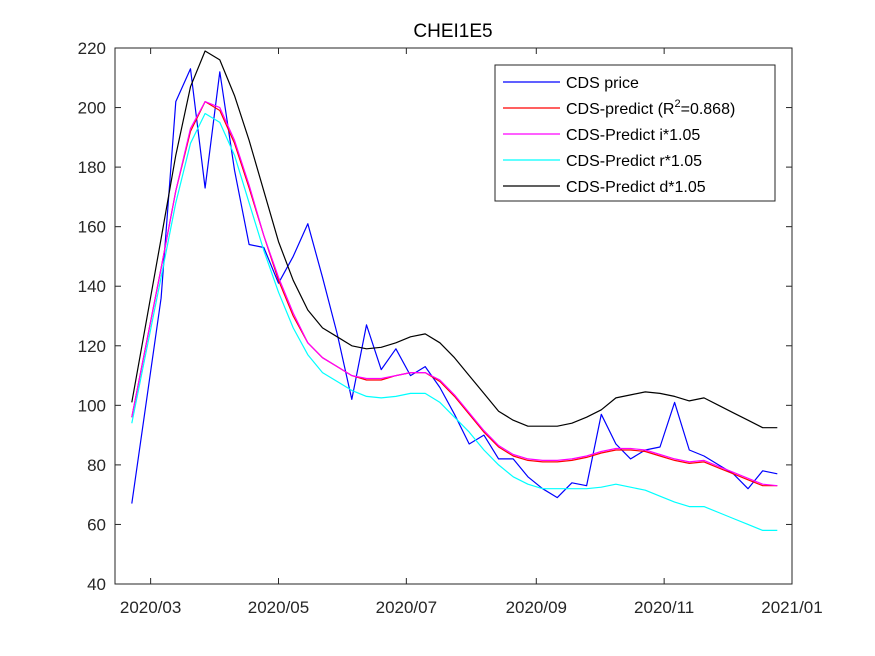 This screenshot has height=656, width=875. Describe the element at coordinates (92, 286) in the screenshot. I see `y-tick-label: 140` at that location.